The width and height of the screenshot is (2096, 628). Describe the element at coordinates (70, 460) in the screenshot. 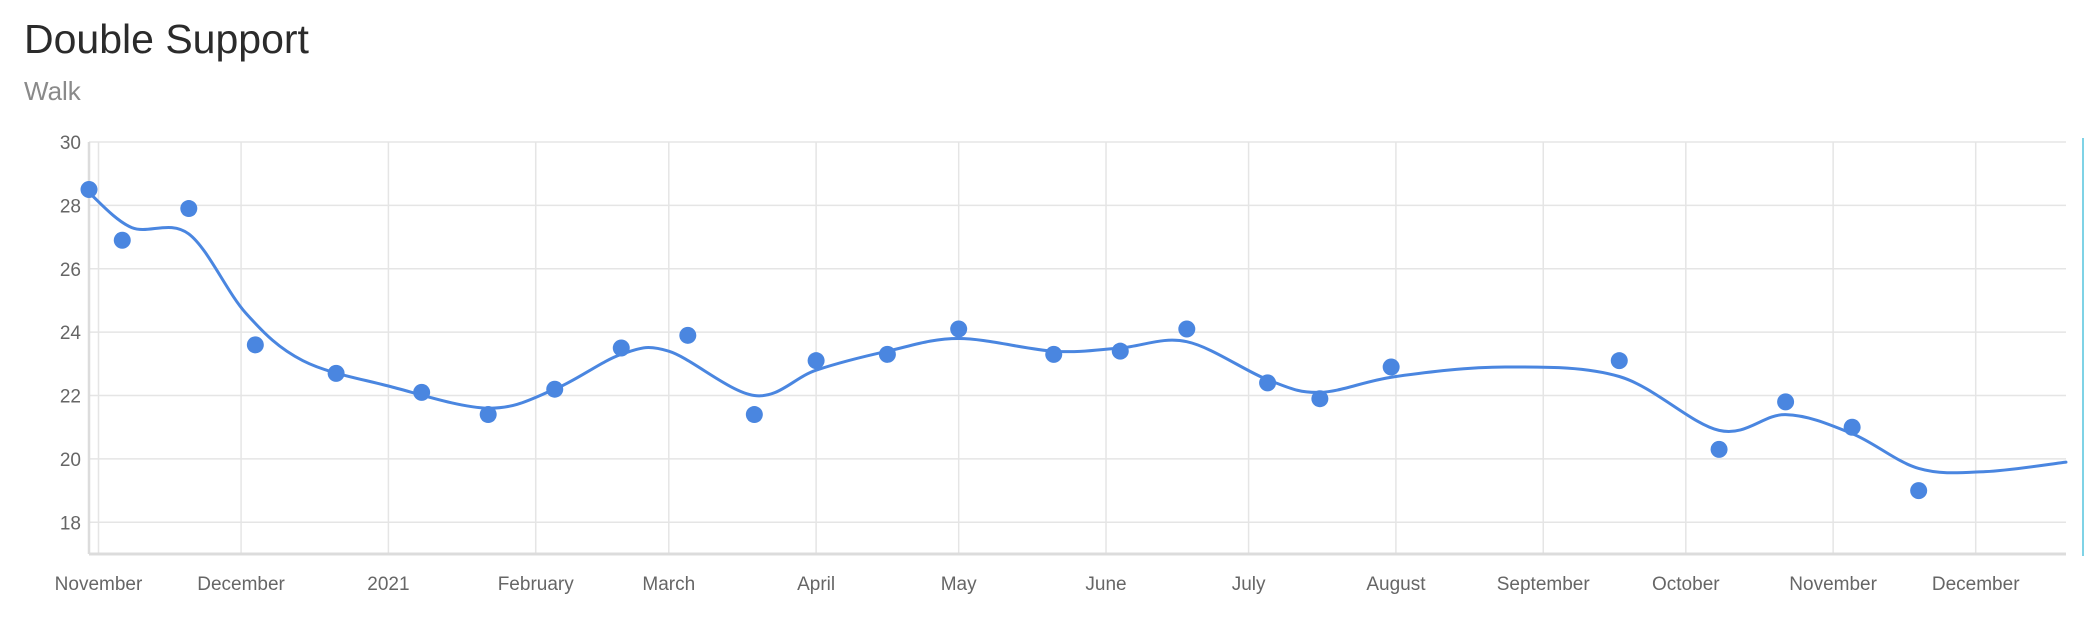

I see `y-tick-label: 20` at that location.